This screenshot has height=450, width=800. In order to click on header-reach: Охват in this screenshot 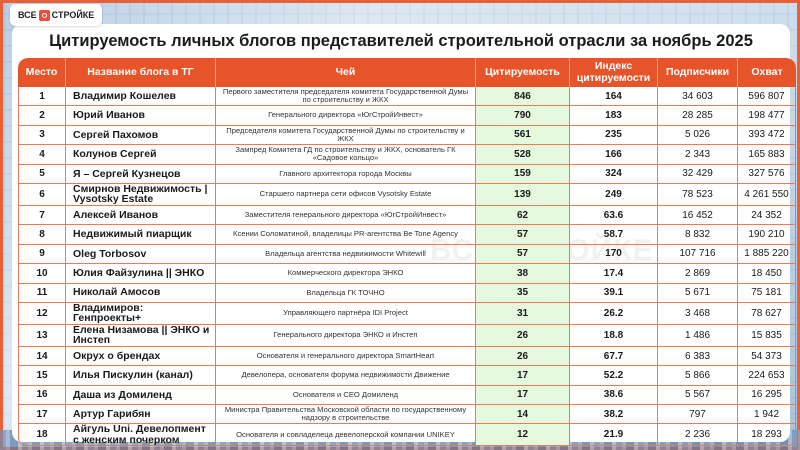, I will do `click(767, 72)`.